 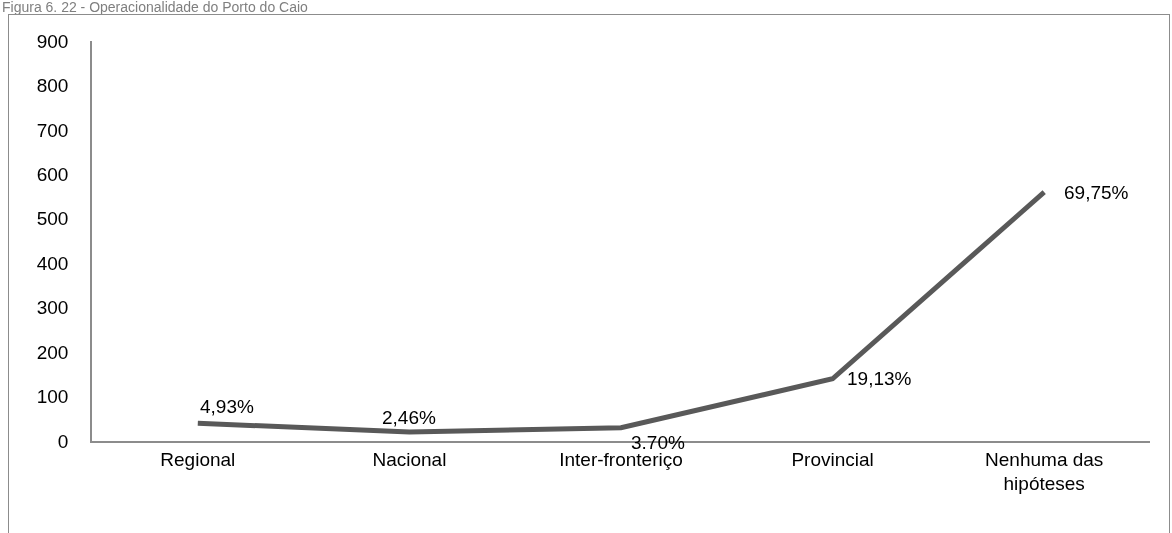 I want to click on x-tick-label: Regional, so click(x=198, y=459).